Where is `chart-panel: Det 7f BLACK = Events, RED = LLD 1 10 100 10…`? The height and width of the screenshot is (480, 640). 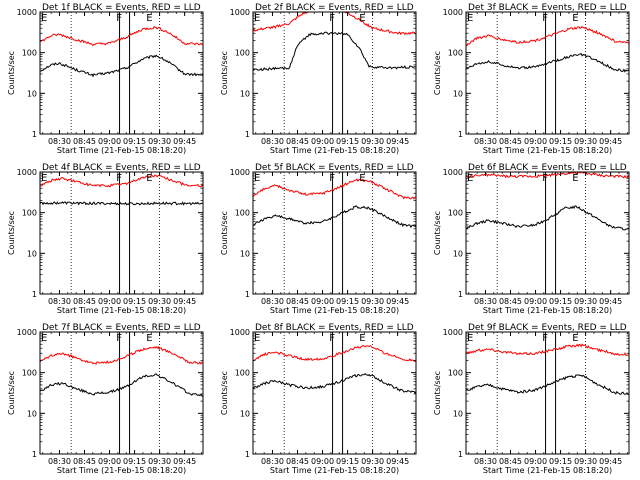 chart-panel: Det 7f BLACK = Events, RED = LLD 1 10 100 10… is located at coordinates (105, 399).